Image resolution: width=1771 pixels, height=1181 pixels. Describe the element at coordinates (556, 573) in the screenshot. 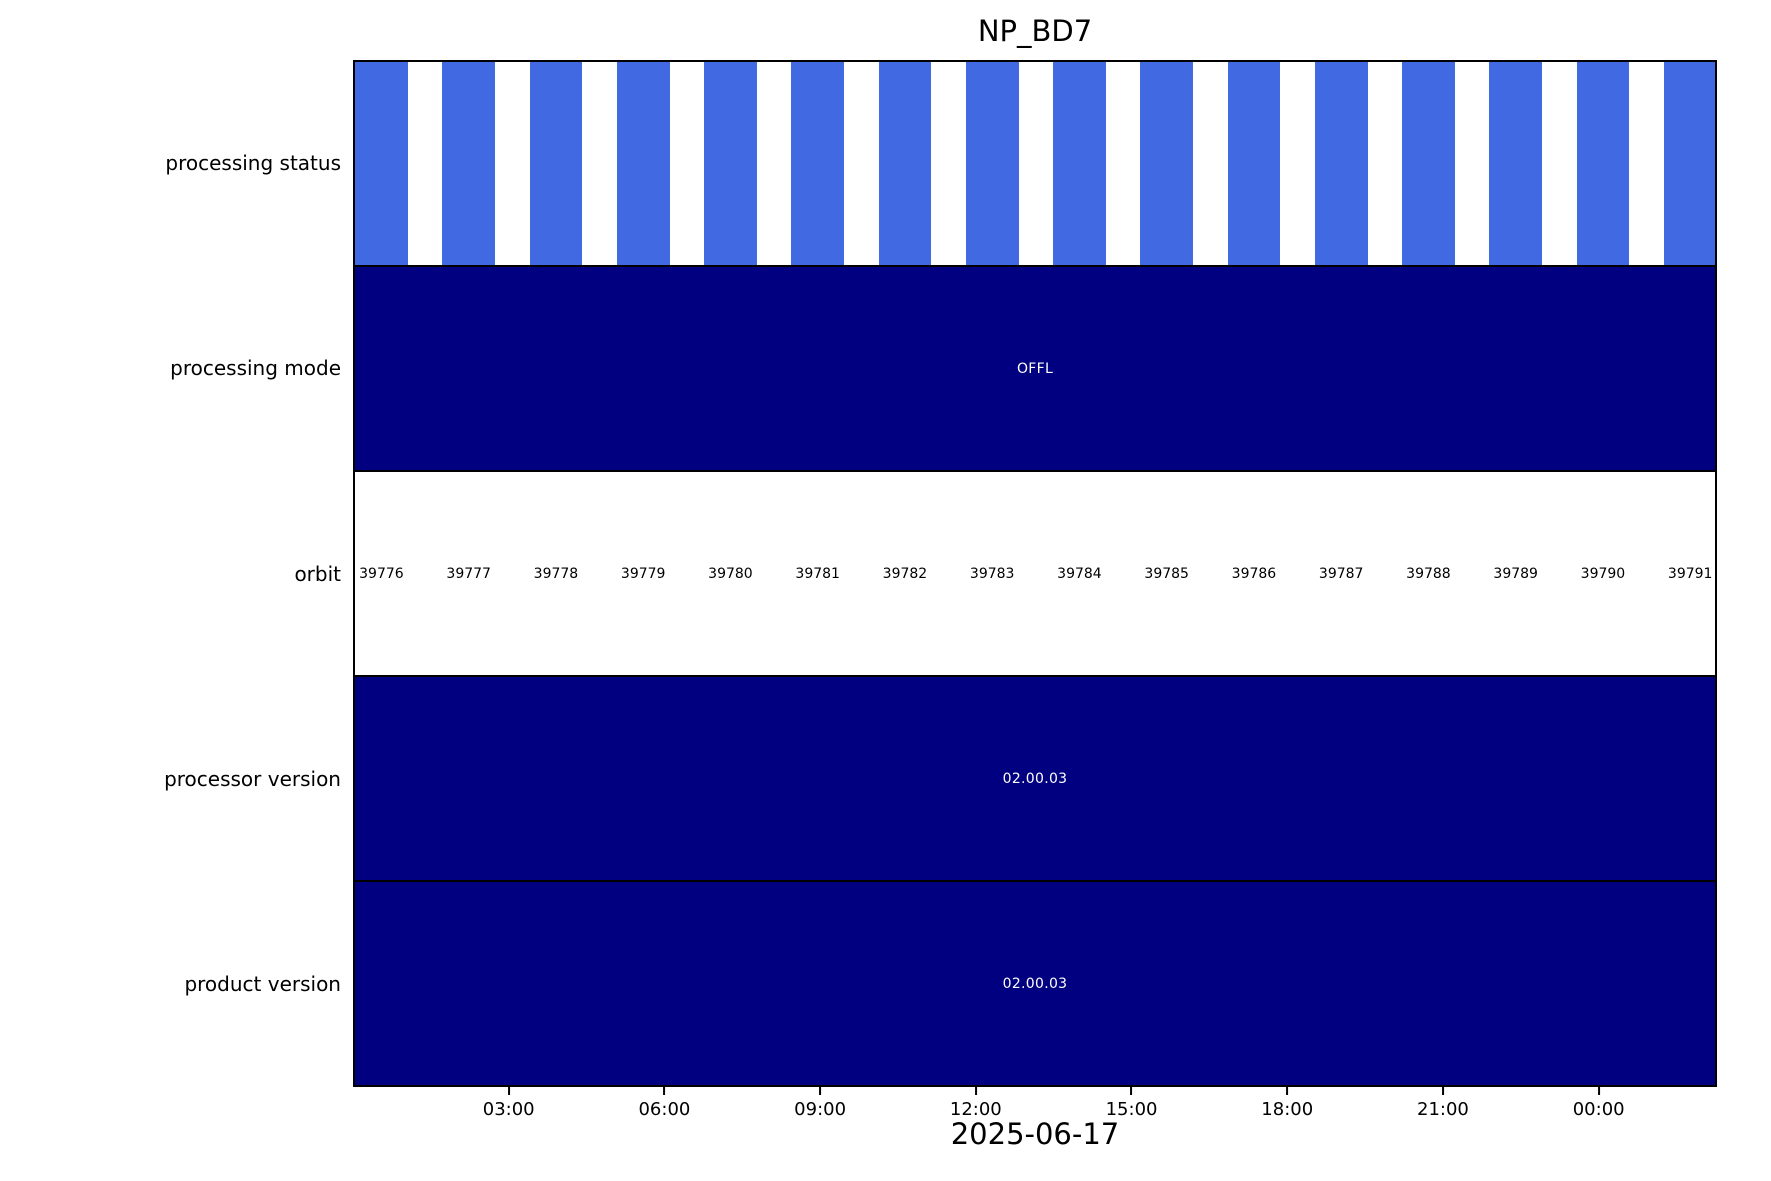

I see `orbit-number-label: 39778` at that location.